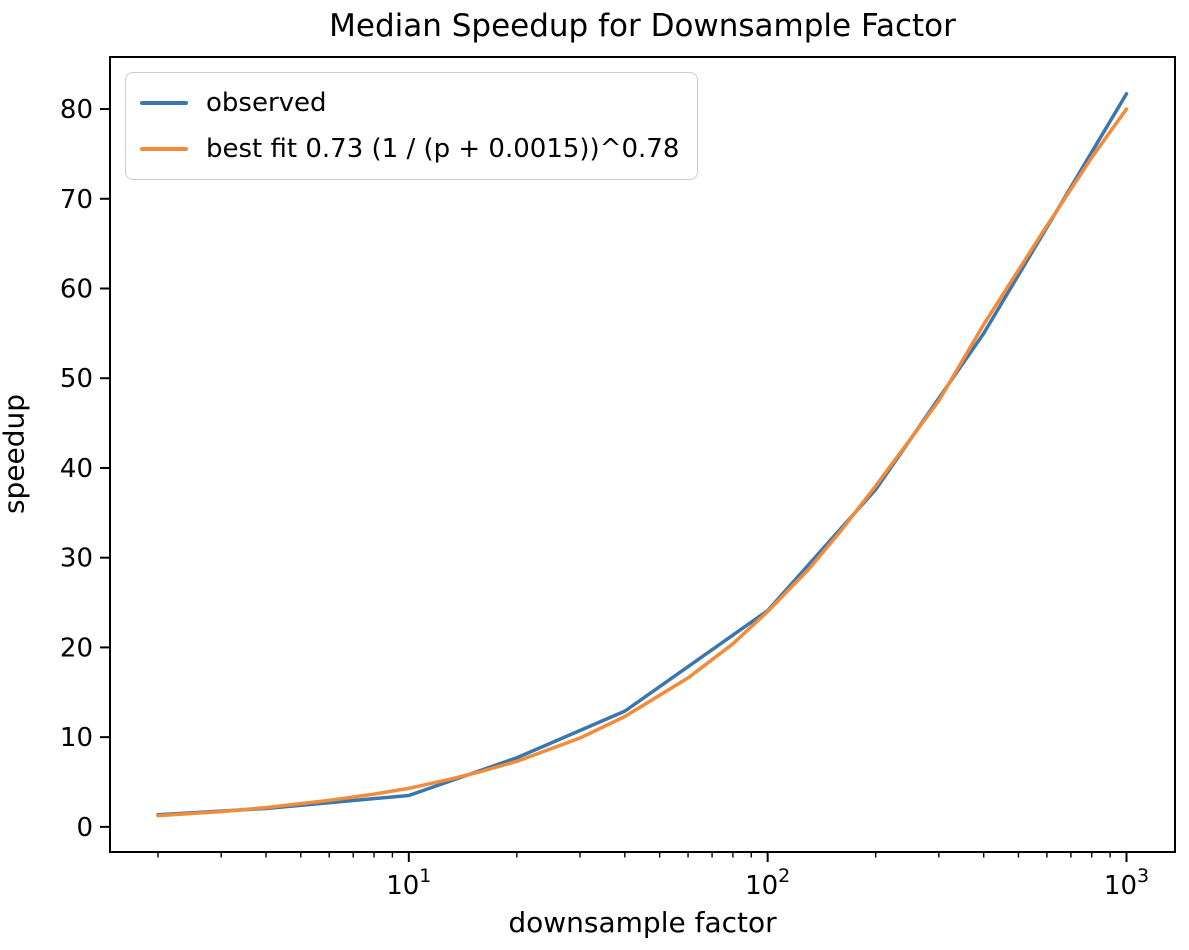  Describe the element at coordinates (76, 110) in the screenshot. I see `y-axis-tick-label: 80` at that location.